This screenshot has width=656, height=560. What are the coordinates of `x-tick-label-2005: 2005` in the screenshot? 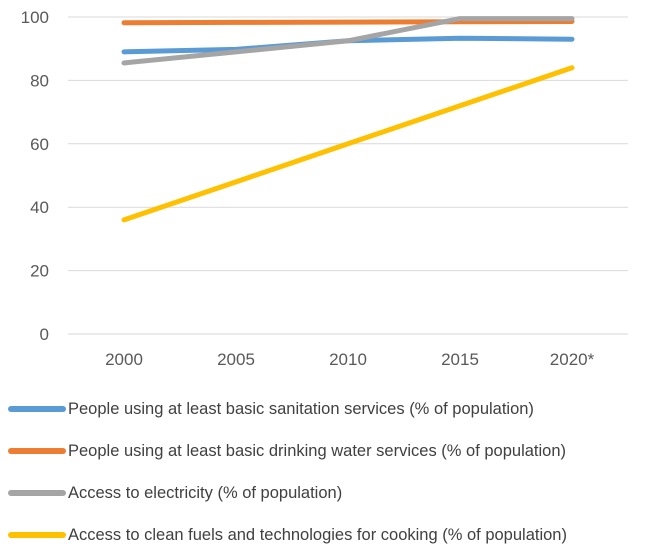 It's located at (236, 359).